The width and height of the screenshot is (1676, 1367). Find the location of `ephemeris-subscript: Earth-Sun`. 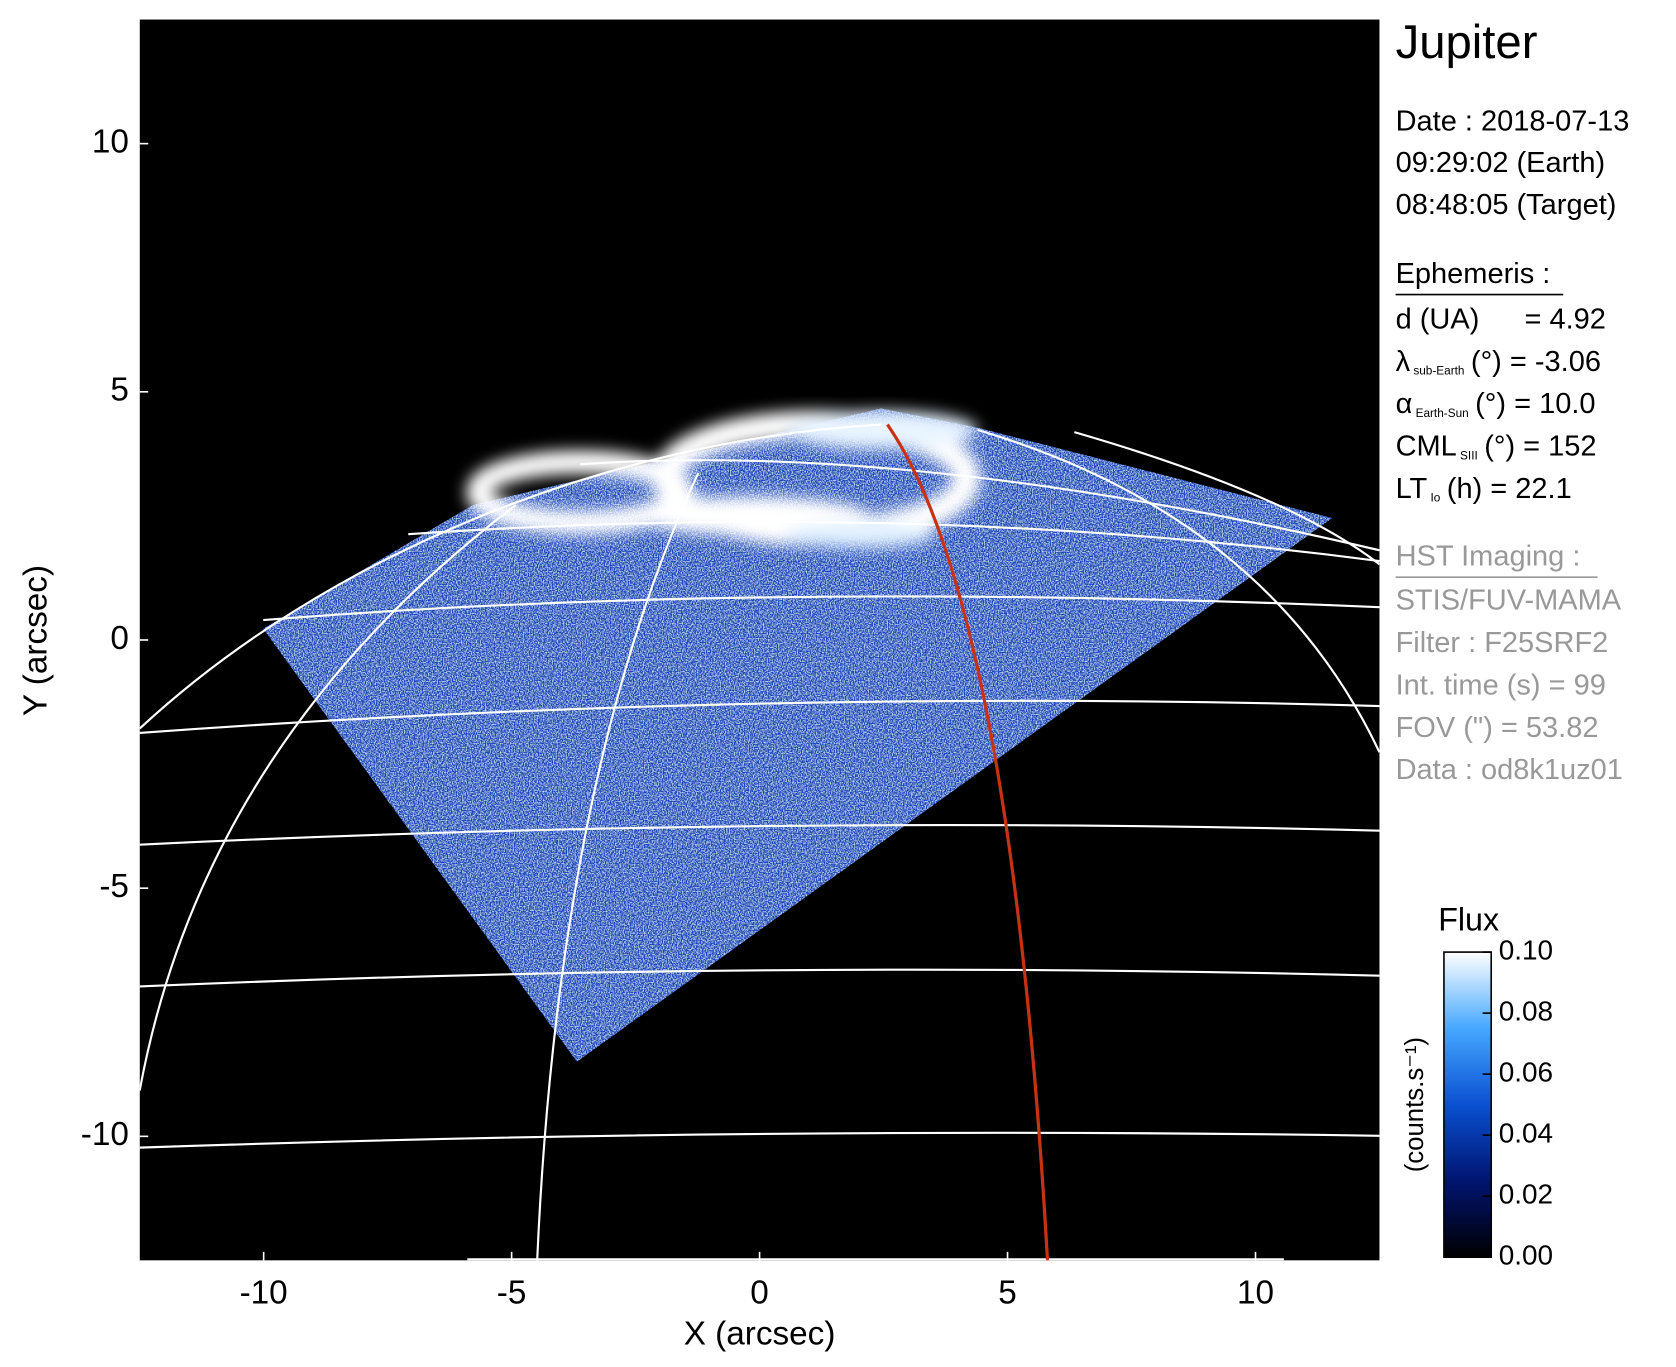

ephemeris-subscript: Earth-Sun is located at coordinates (1442, 413).